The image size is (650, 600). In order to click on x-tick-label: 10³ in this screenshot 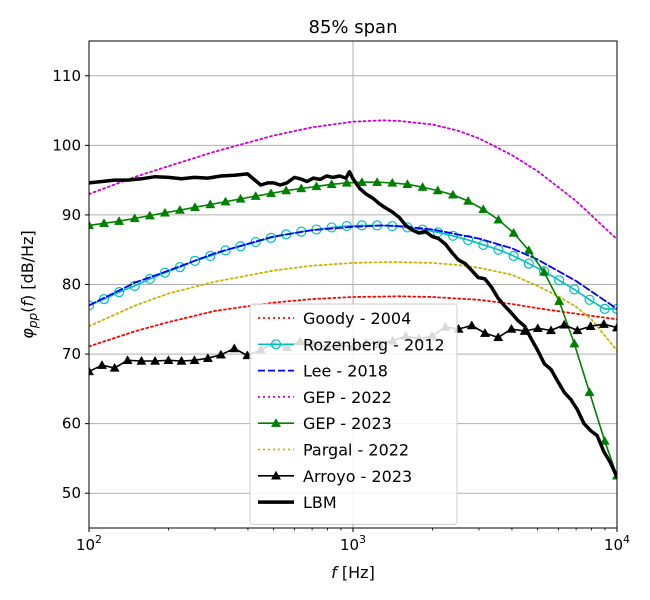, I will do `click(353, 543)`.